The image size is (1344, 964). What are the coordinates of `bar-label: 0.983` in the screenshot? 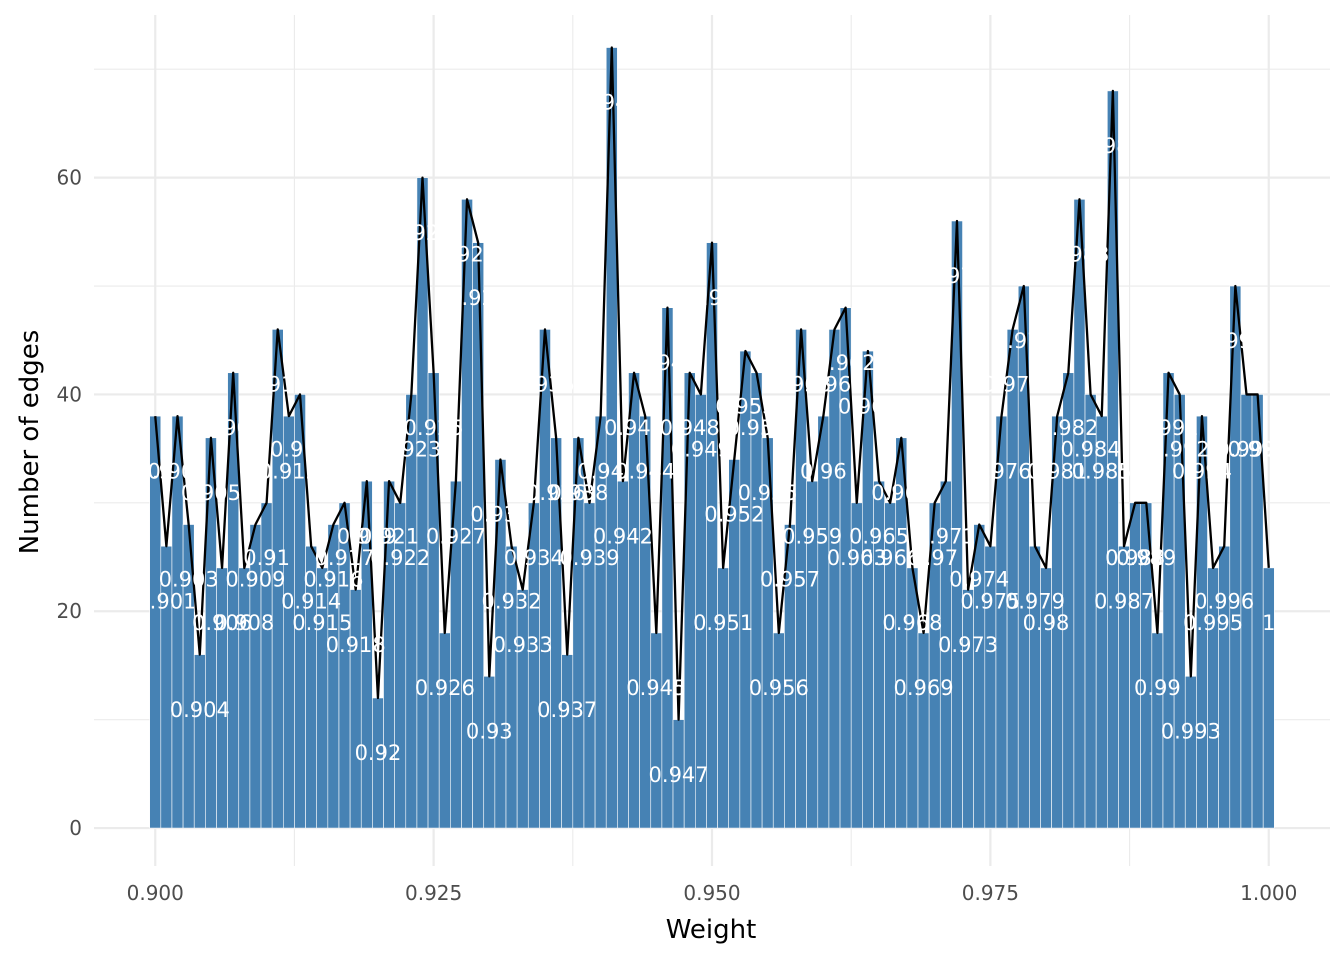 It's located at (1079, 254).